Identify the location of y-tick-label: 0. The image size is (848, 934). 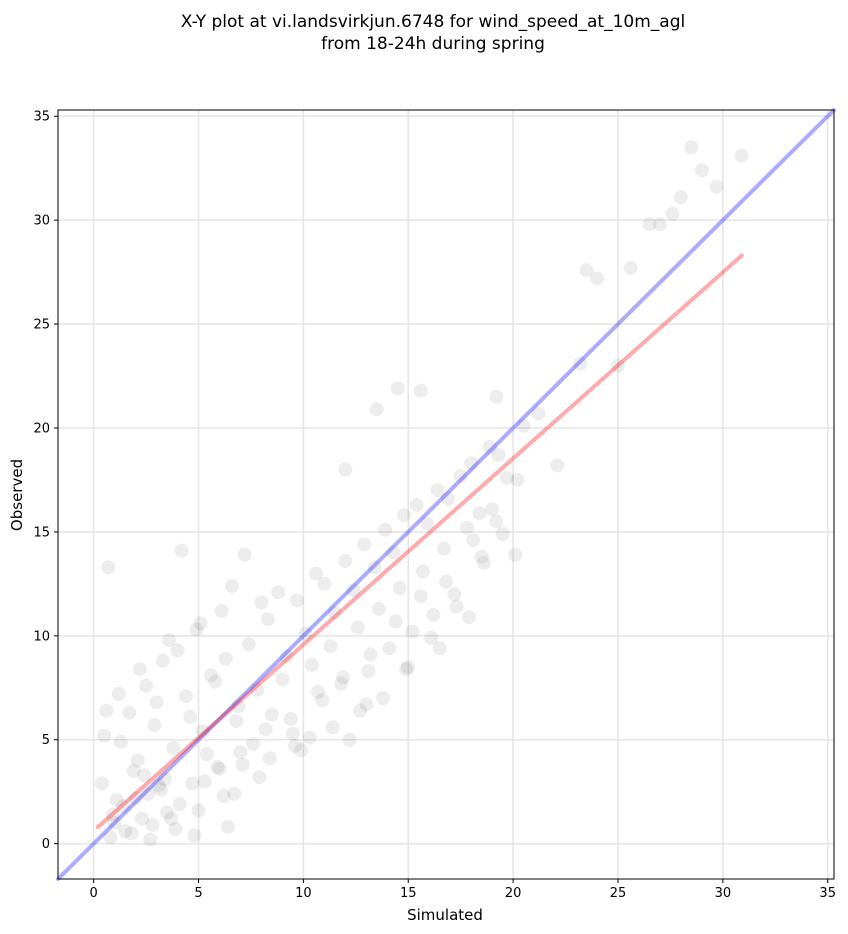
(46, 844).